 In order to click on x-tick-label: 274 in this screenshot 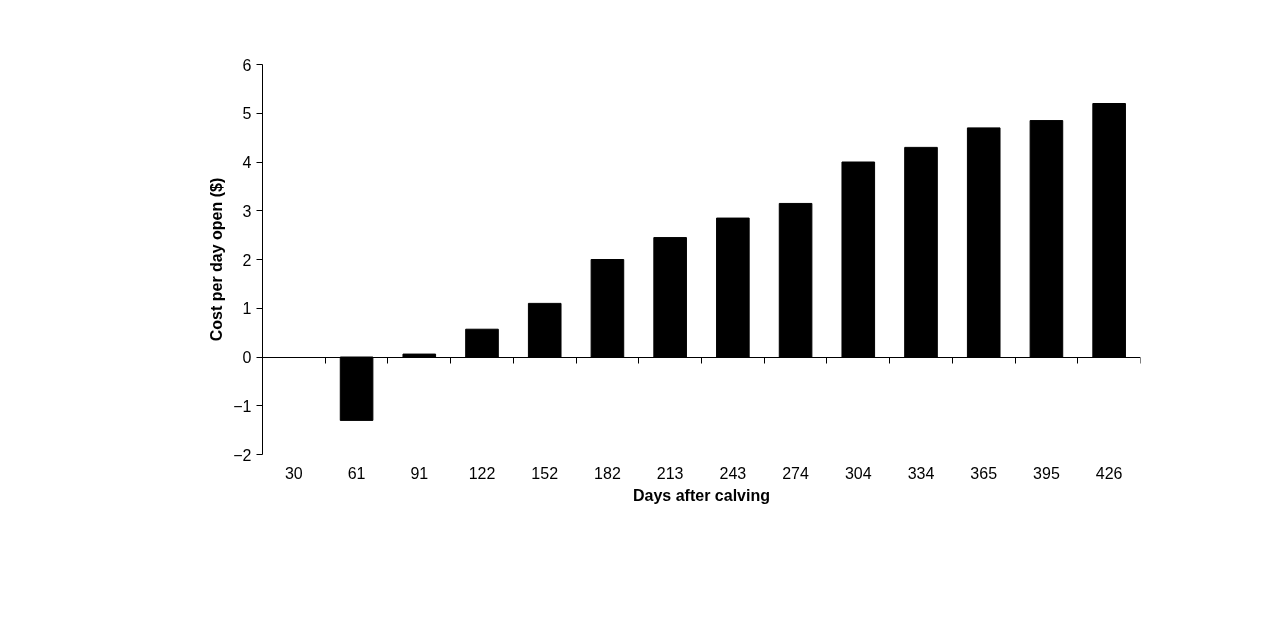, I will do `click(796, 473)`.